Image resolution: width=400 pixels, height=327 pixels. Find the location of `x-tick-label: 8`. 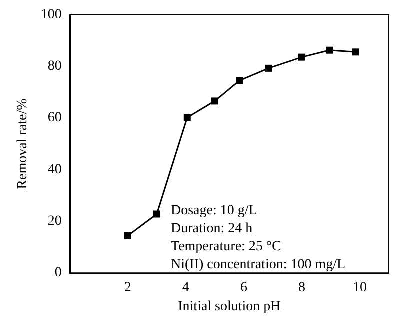

x-tick-label: 8 is located at coordinates (302, 288).